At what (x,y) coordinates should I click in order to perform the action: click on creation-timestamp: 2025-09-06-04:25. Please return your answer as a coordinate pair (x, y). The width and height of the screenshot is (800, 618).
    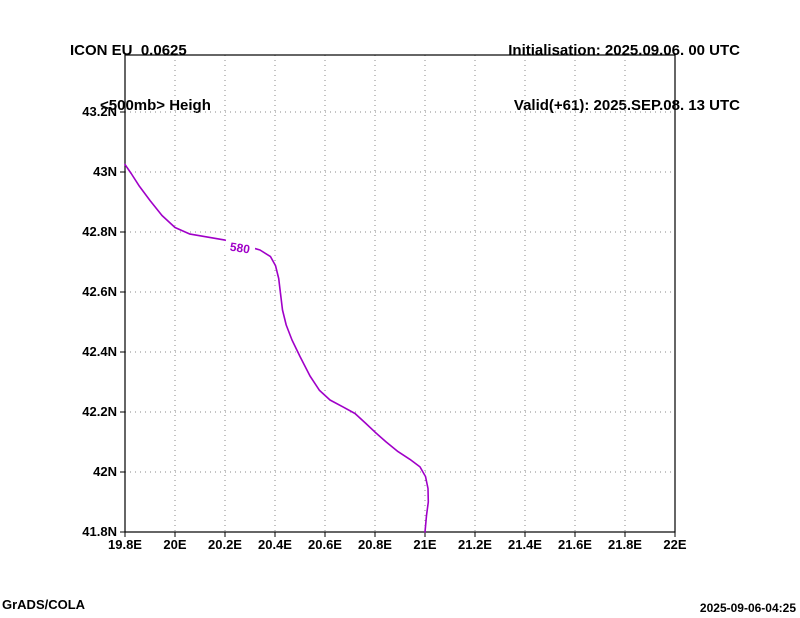
    Looking at the image, I should click on (747, 608).